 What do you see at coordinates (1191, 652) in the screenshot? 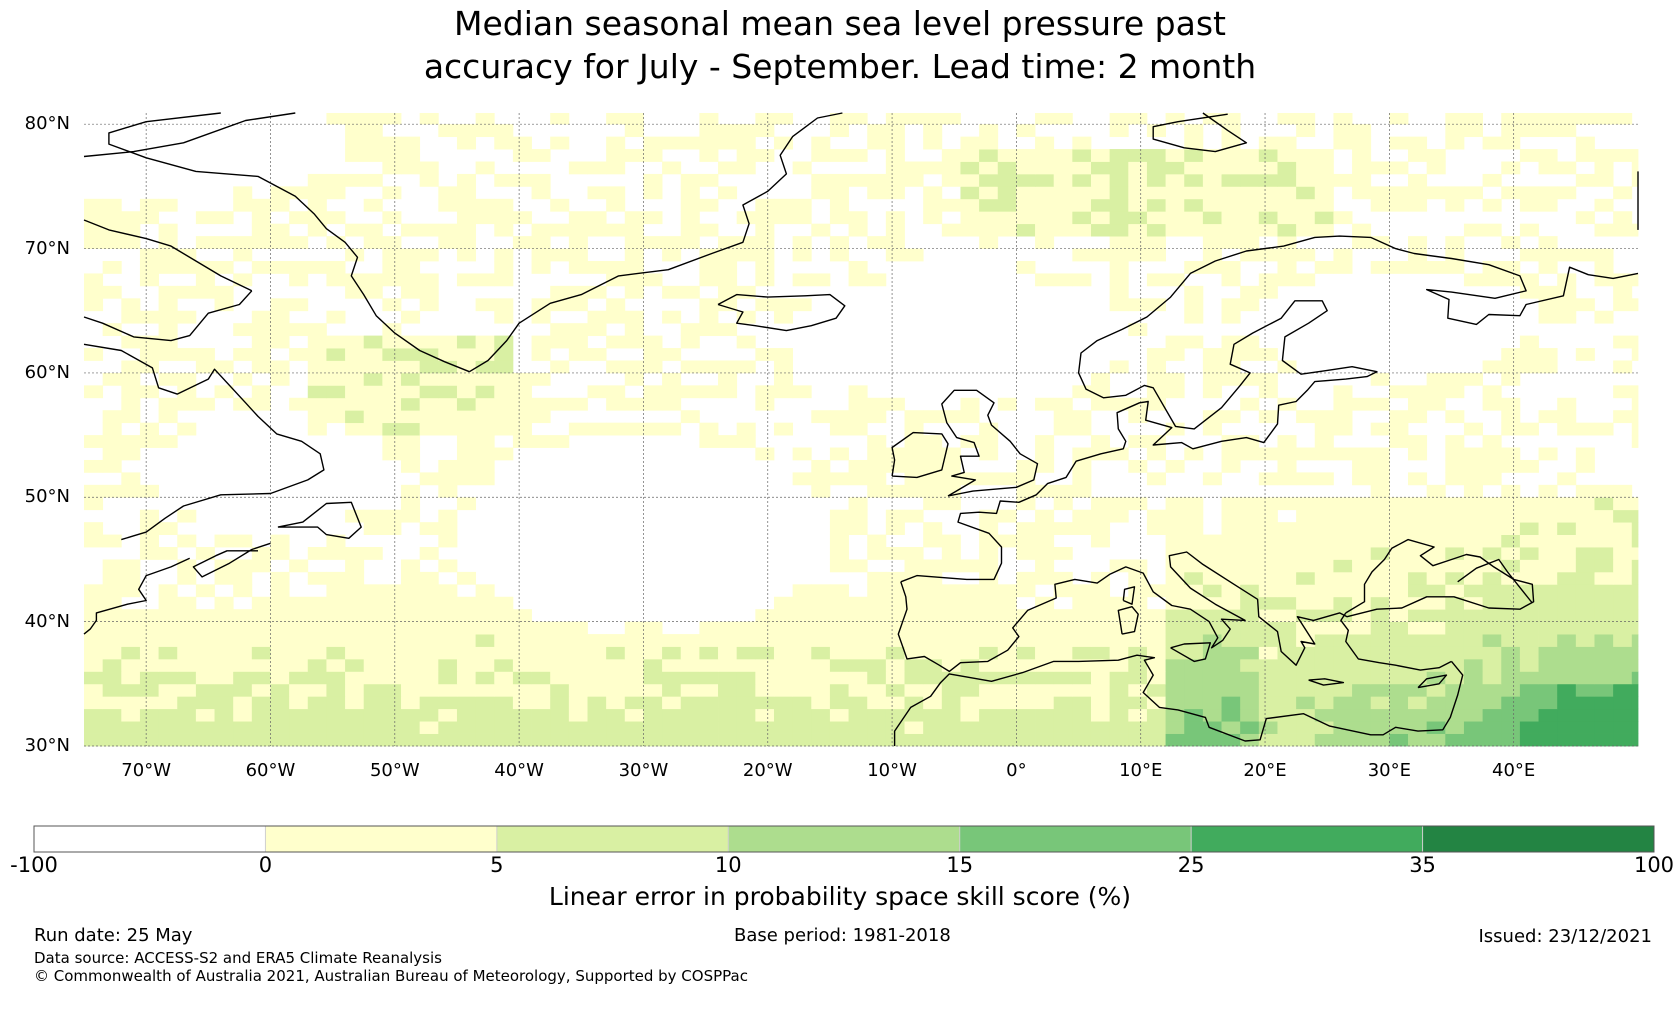
I see `coastline` at bounding box center [1191, 652].